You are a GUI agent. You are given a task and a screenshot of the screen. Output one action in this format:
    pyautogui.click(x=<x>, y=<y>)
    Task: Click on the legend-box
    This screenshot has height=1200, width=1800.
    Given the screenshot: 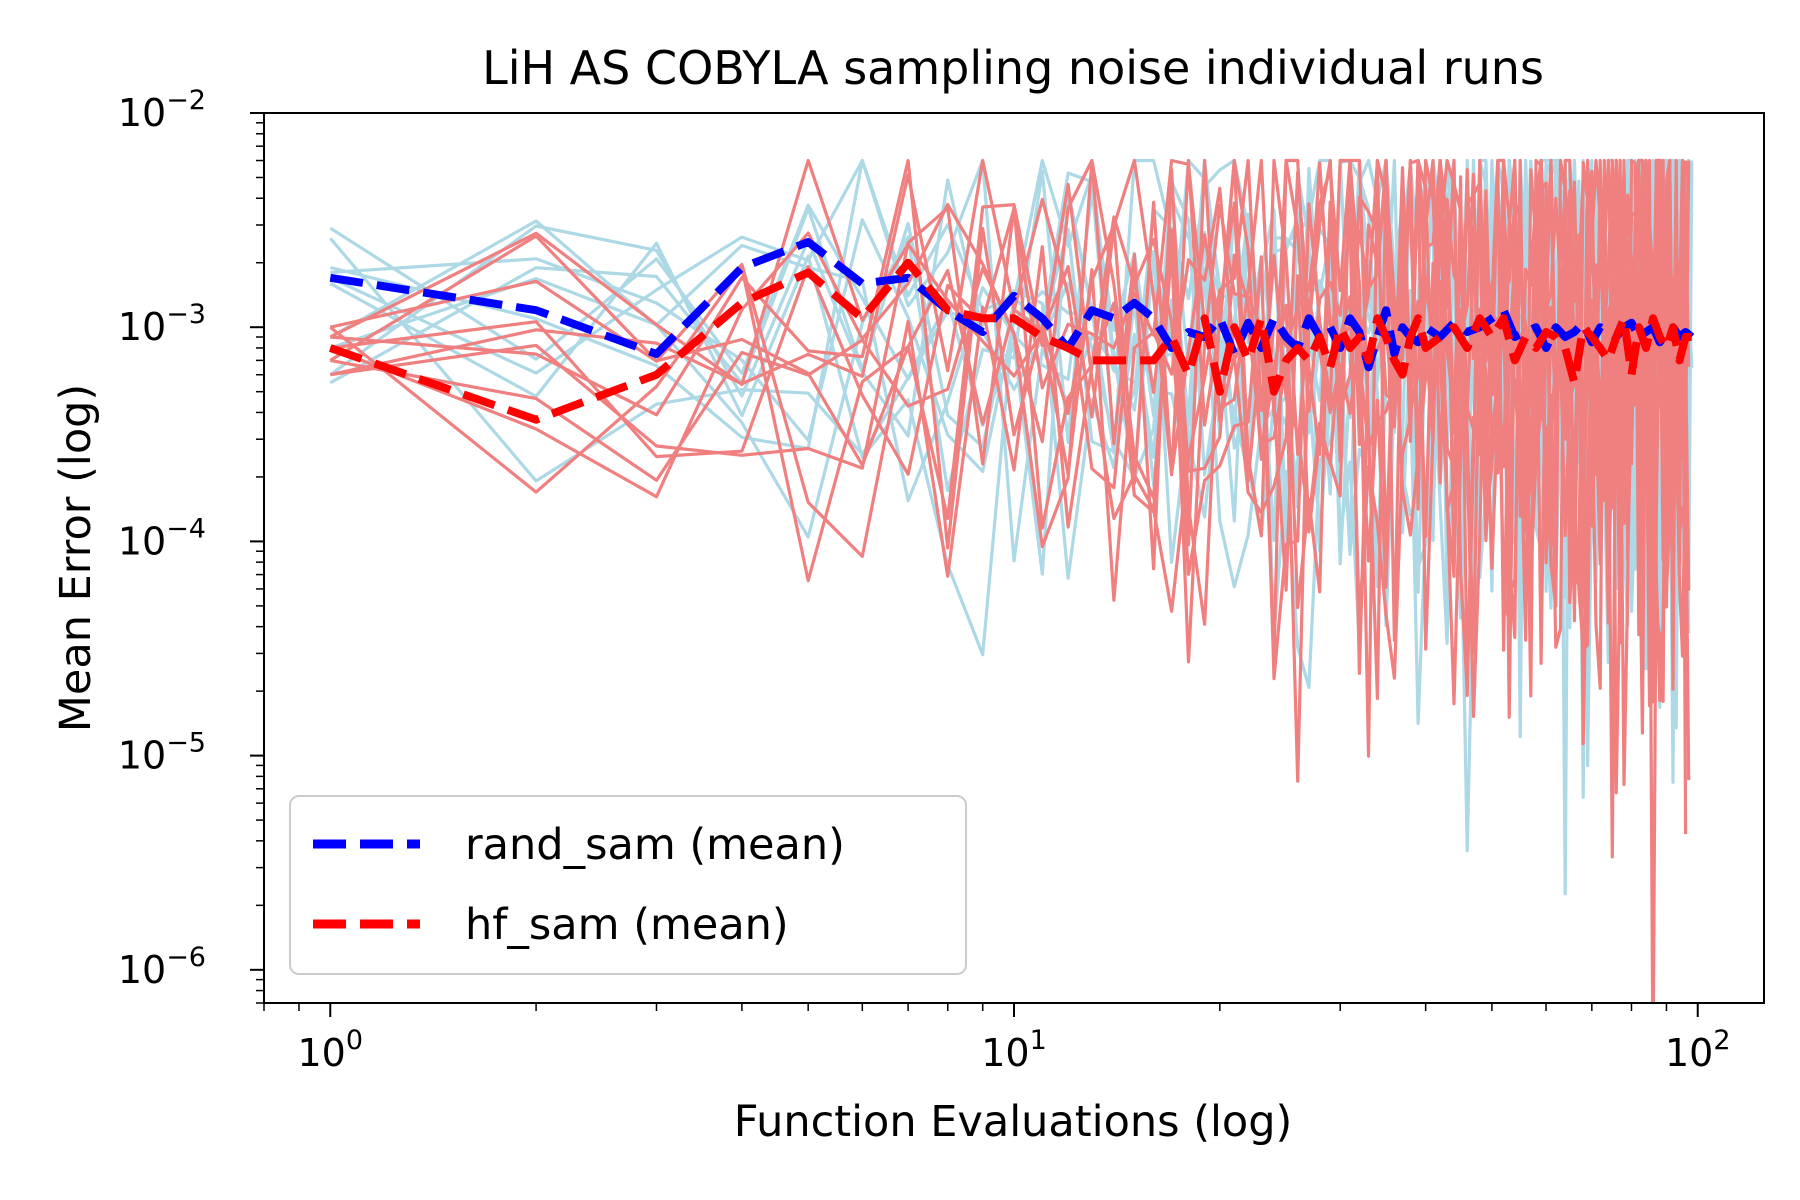 What is the action you would take?
    pyautogui.click(x=628, y=885)
    